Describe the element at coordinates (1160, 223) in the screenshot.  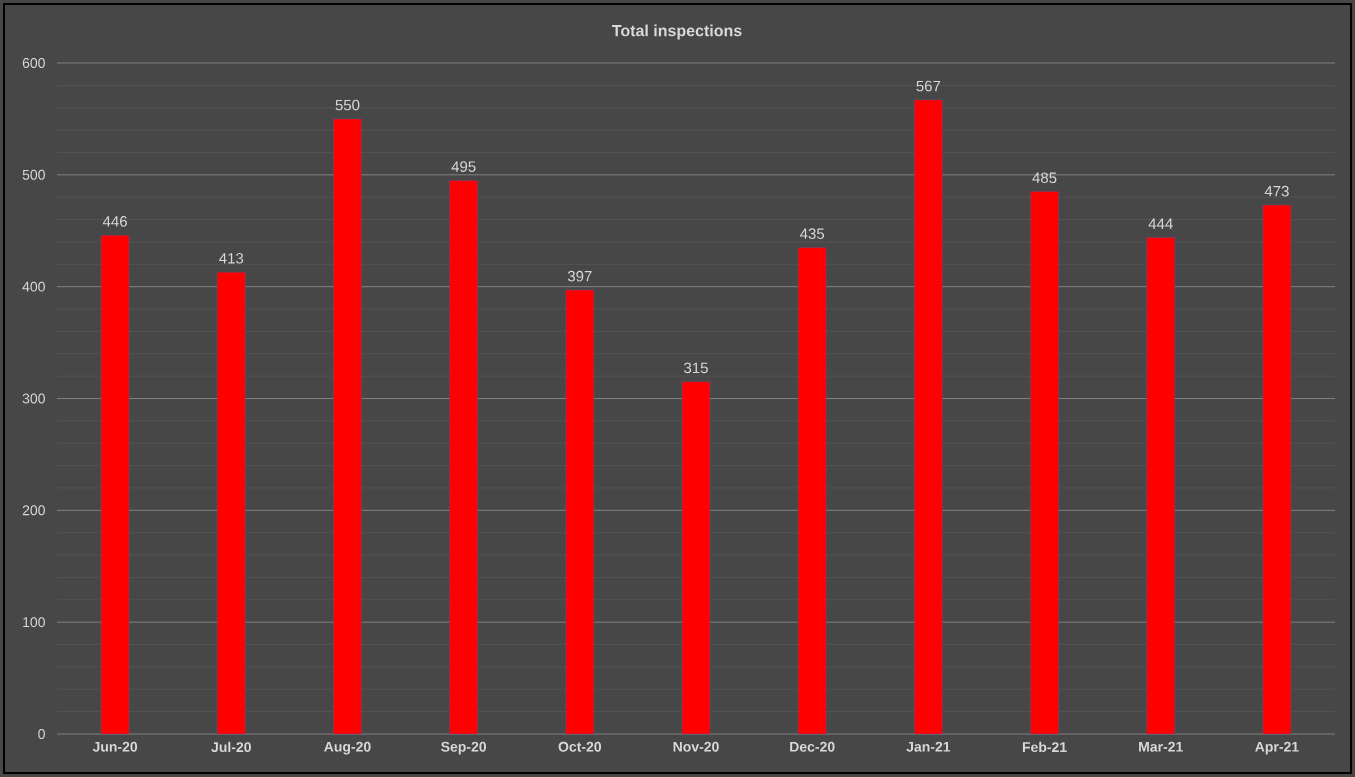
I see `data-label: 444` at that location.